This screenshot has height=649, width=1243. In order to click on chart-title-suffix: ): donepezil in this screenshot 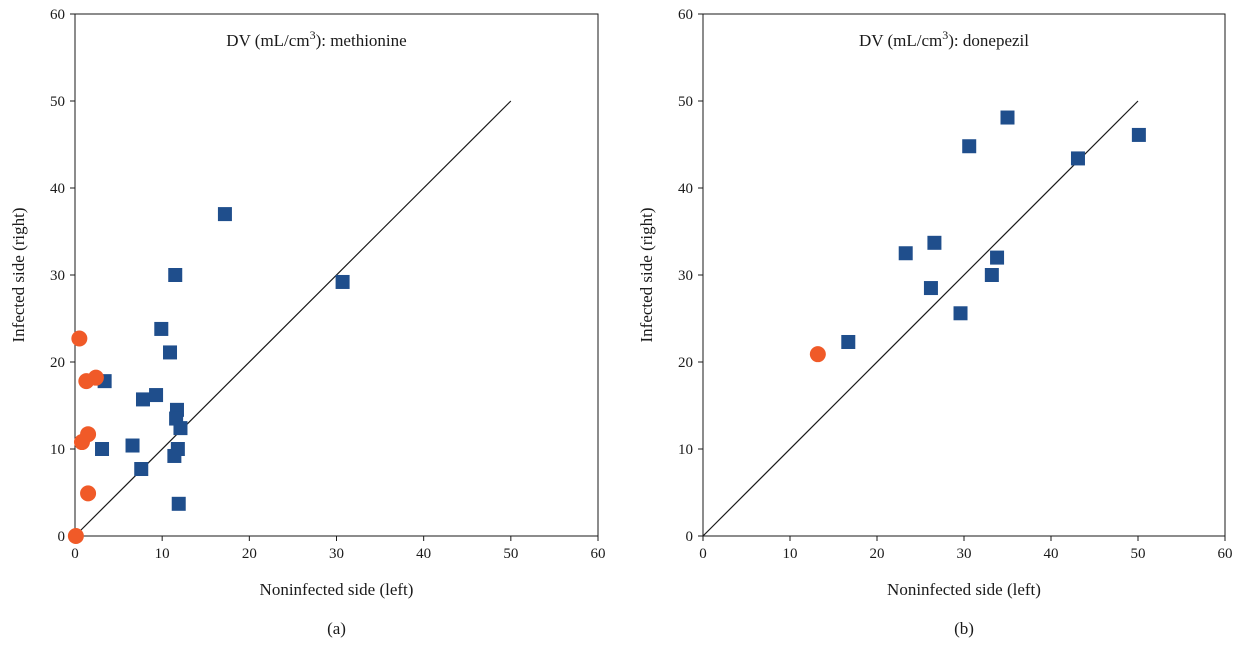, I will do `click(988, 40)`.